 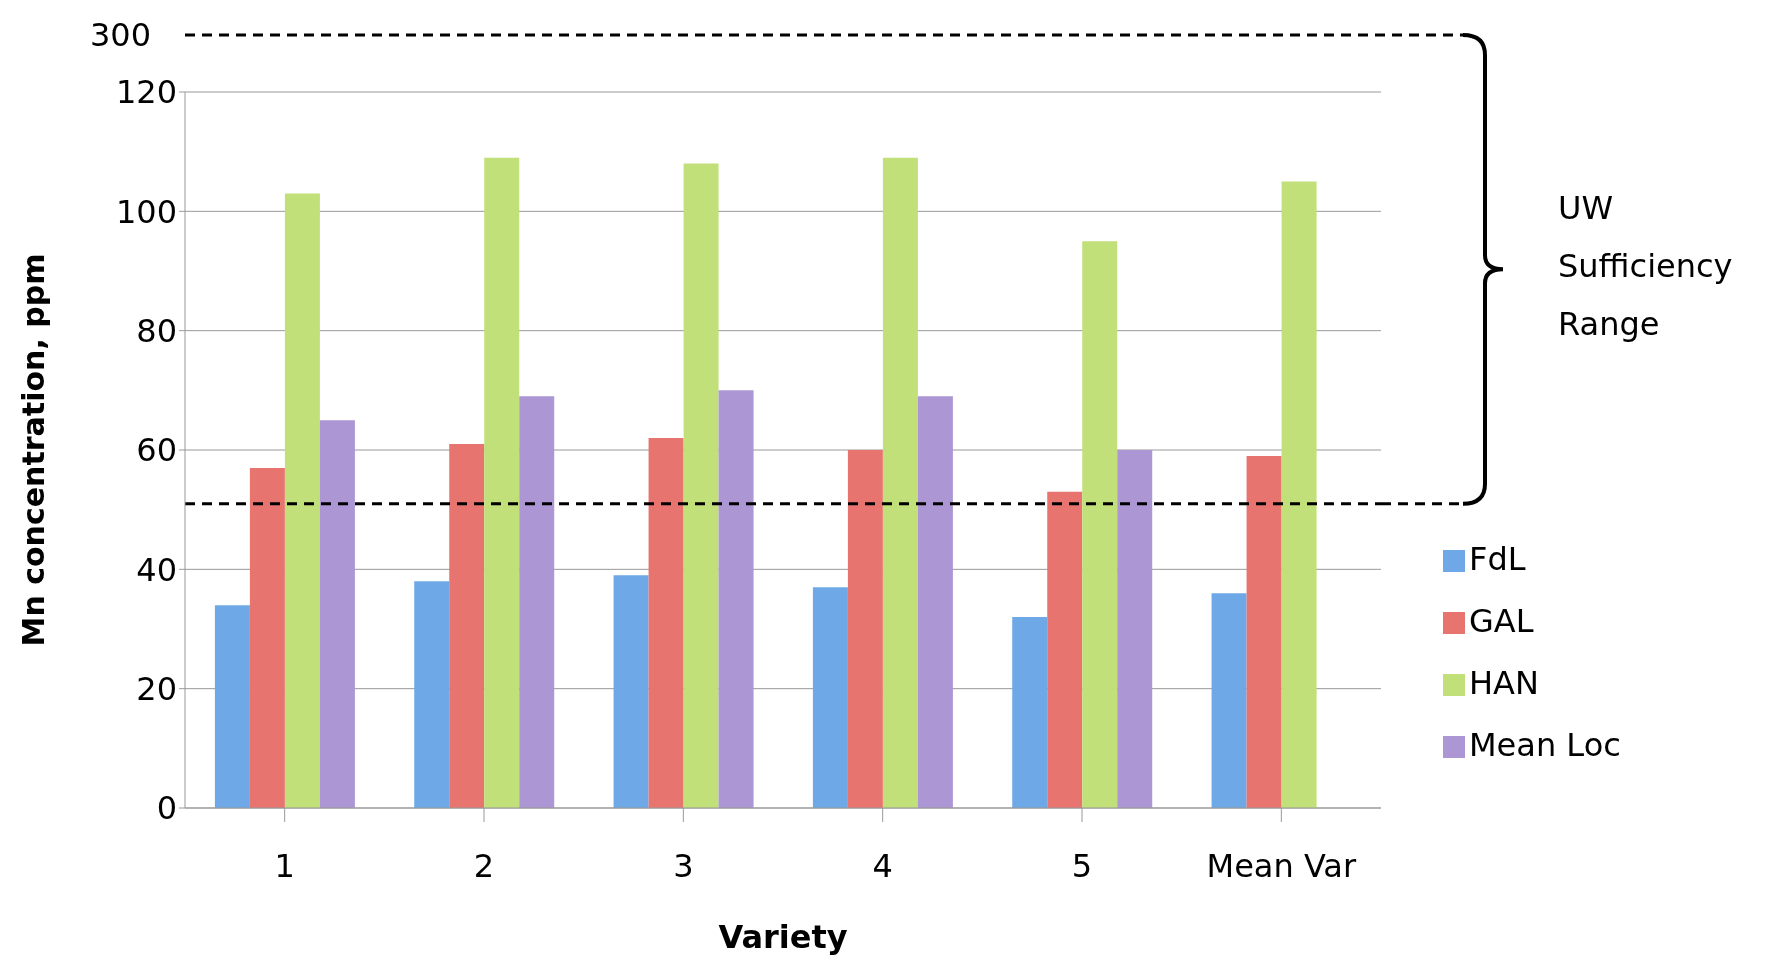 I want to click on y-axis-title: Mn concentration, ppm, so click(x=33, y=450).